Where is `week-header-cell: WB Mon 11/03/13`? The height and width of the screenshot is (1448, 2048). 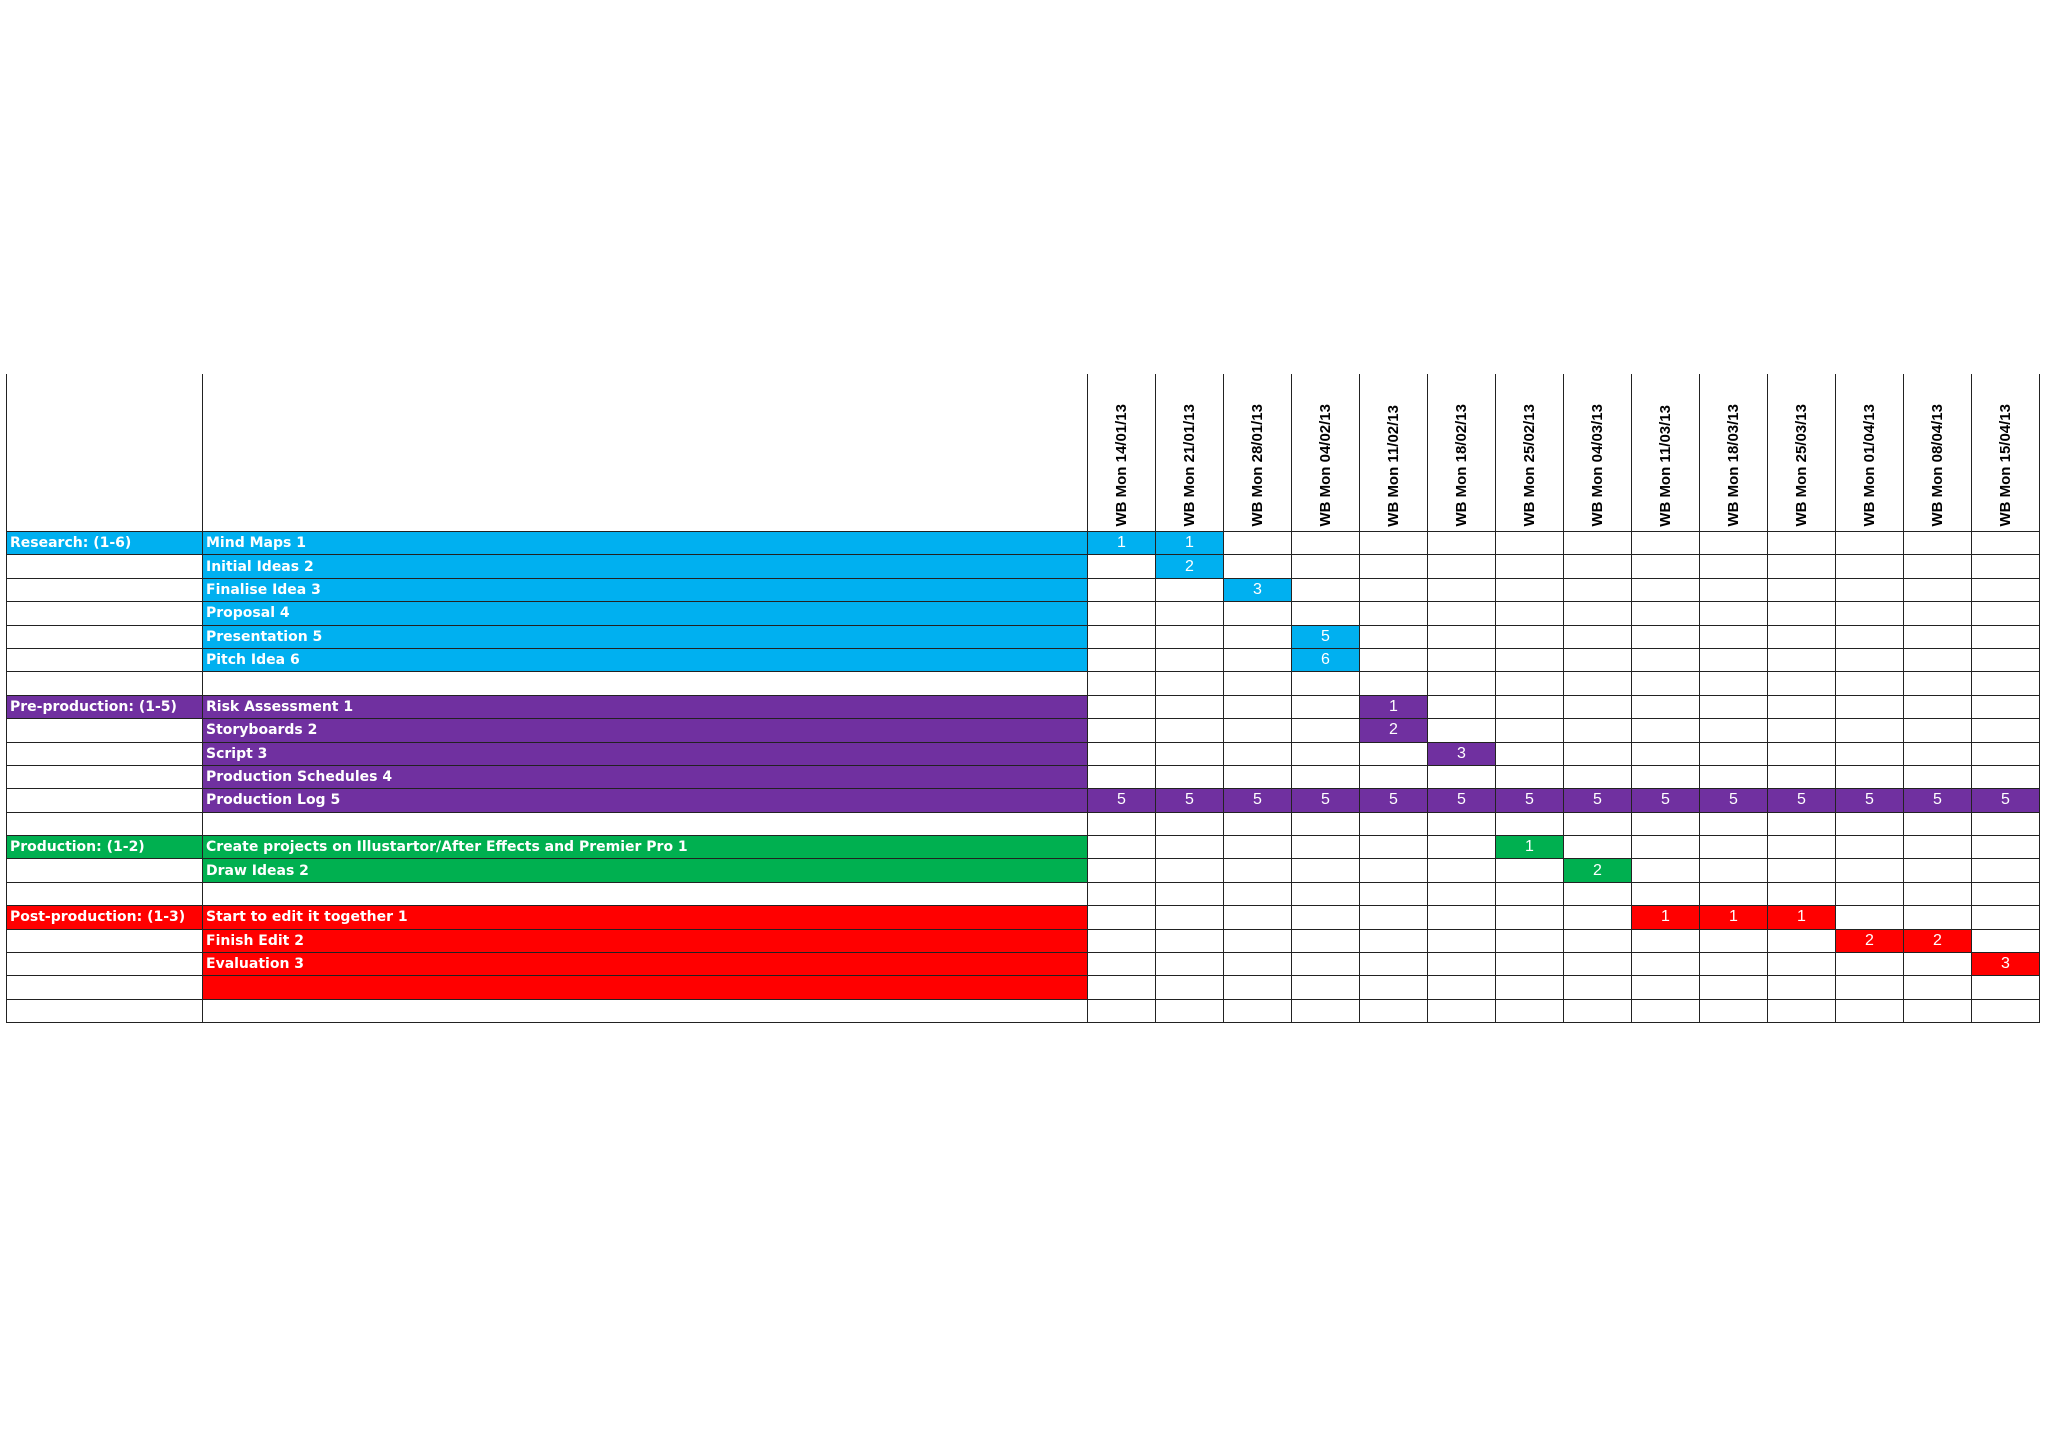
week-header-cell: WB Mon 11/03/13 is located at coordinates (1665, 453).